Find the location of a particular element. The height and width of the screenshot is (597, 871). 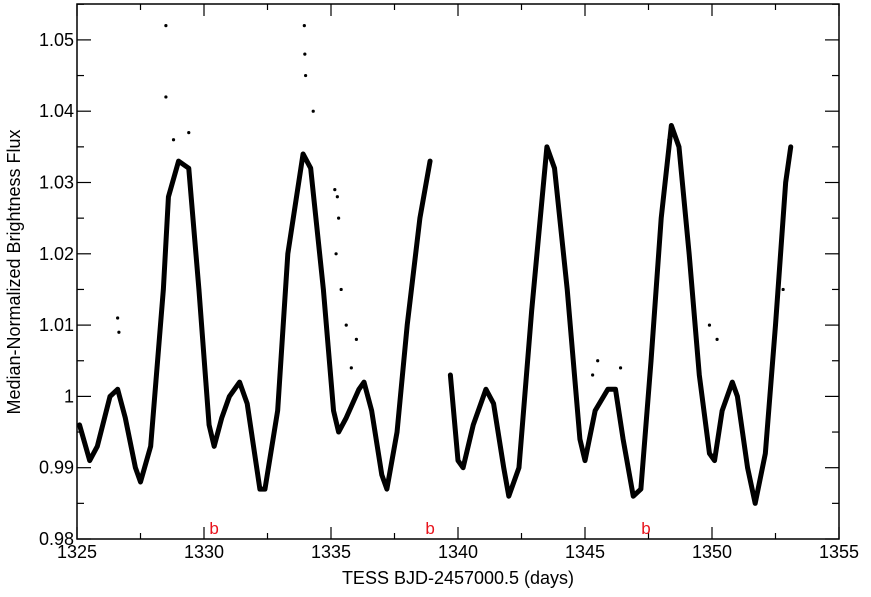

y-tick-label: 0.98 is located at coordinates (56, 539).